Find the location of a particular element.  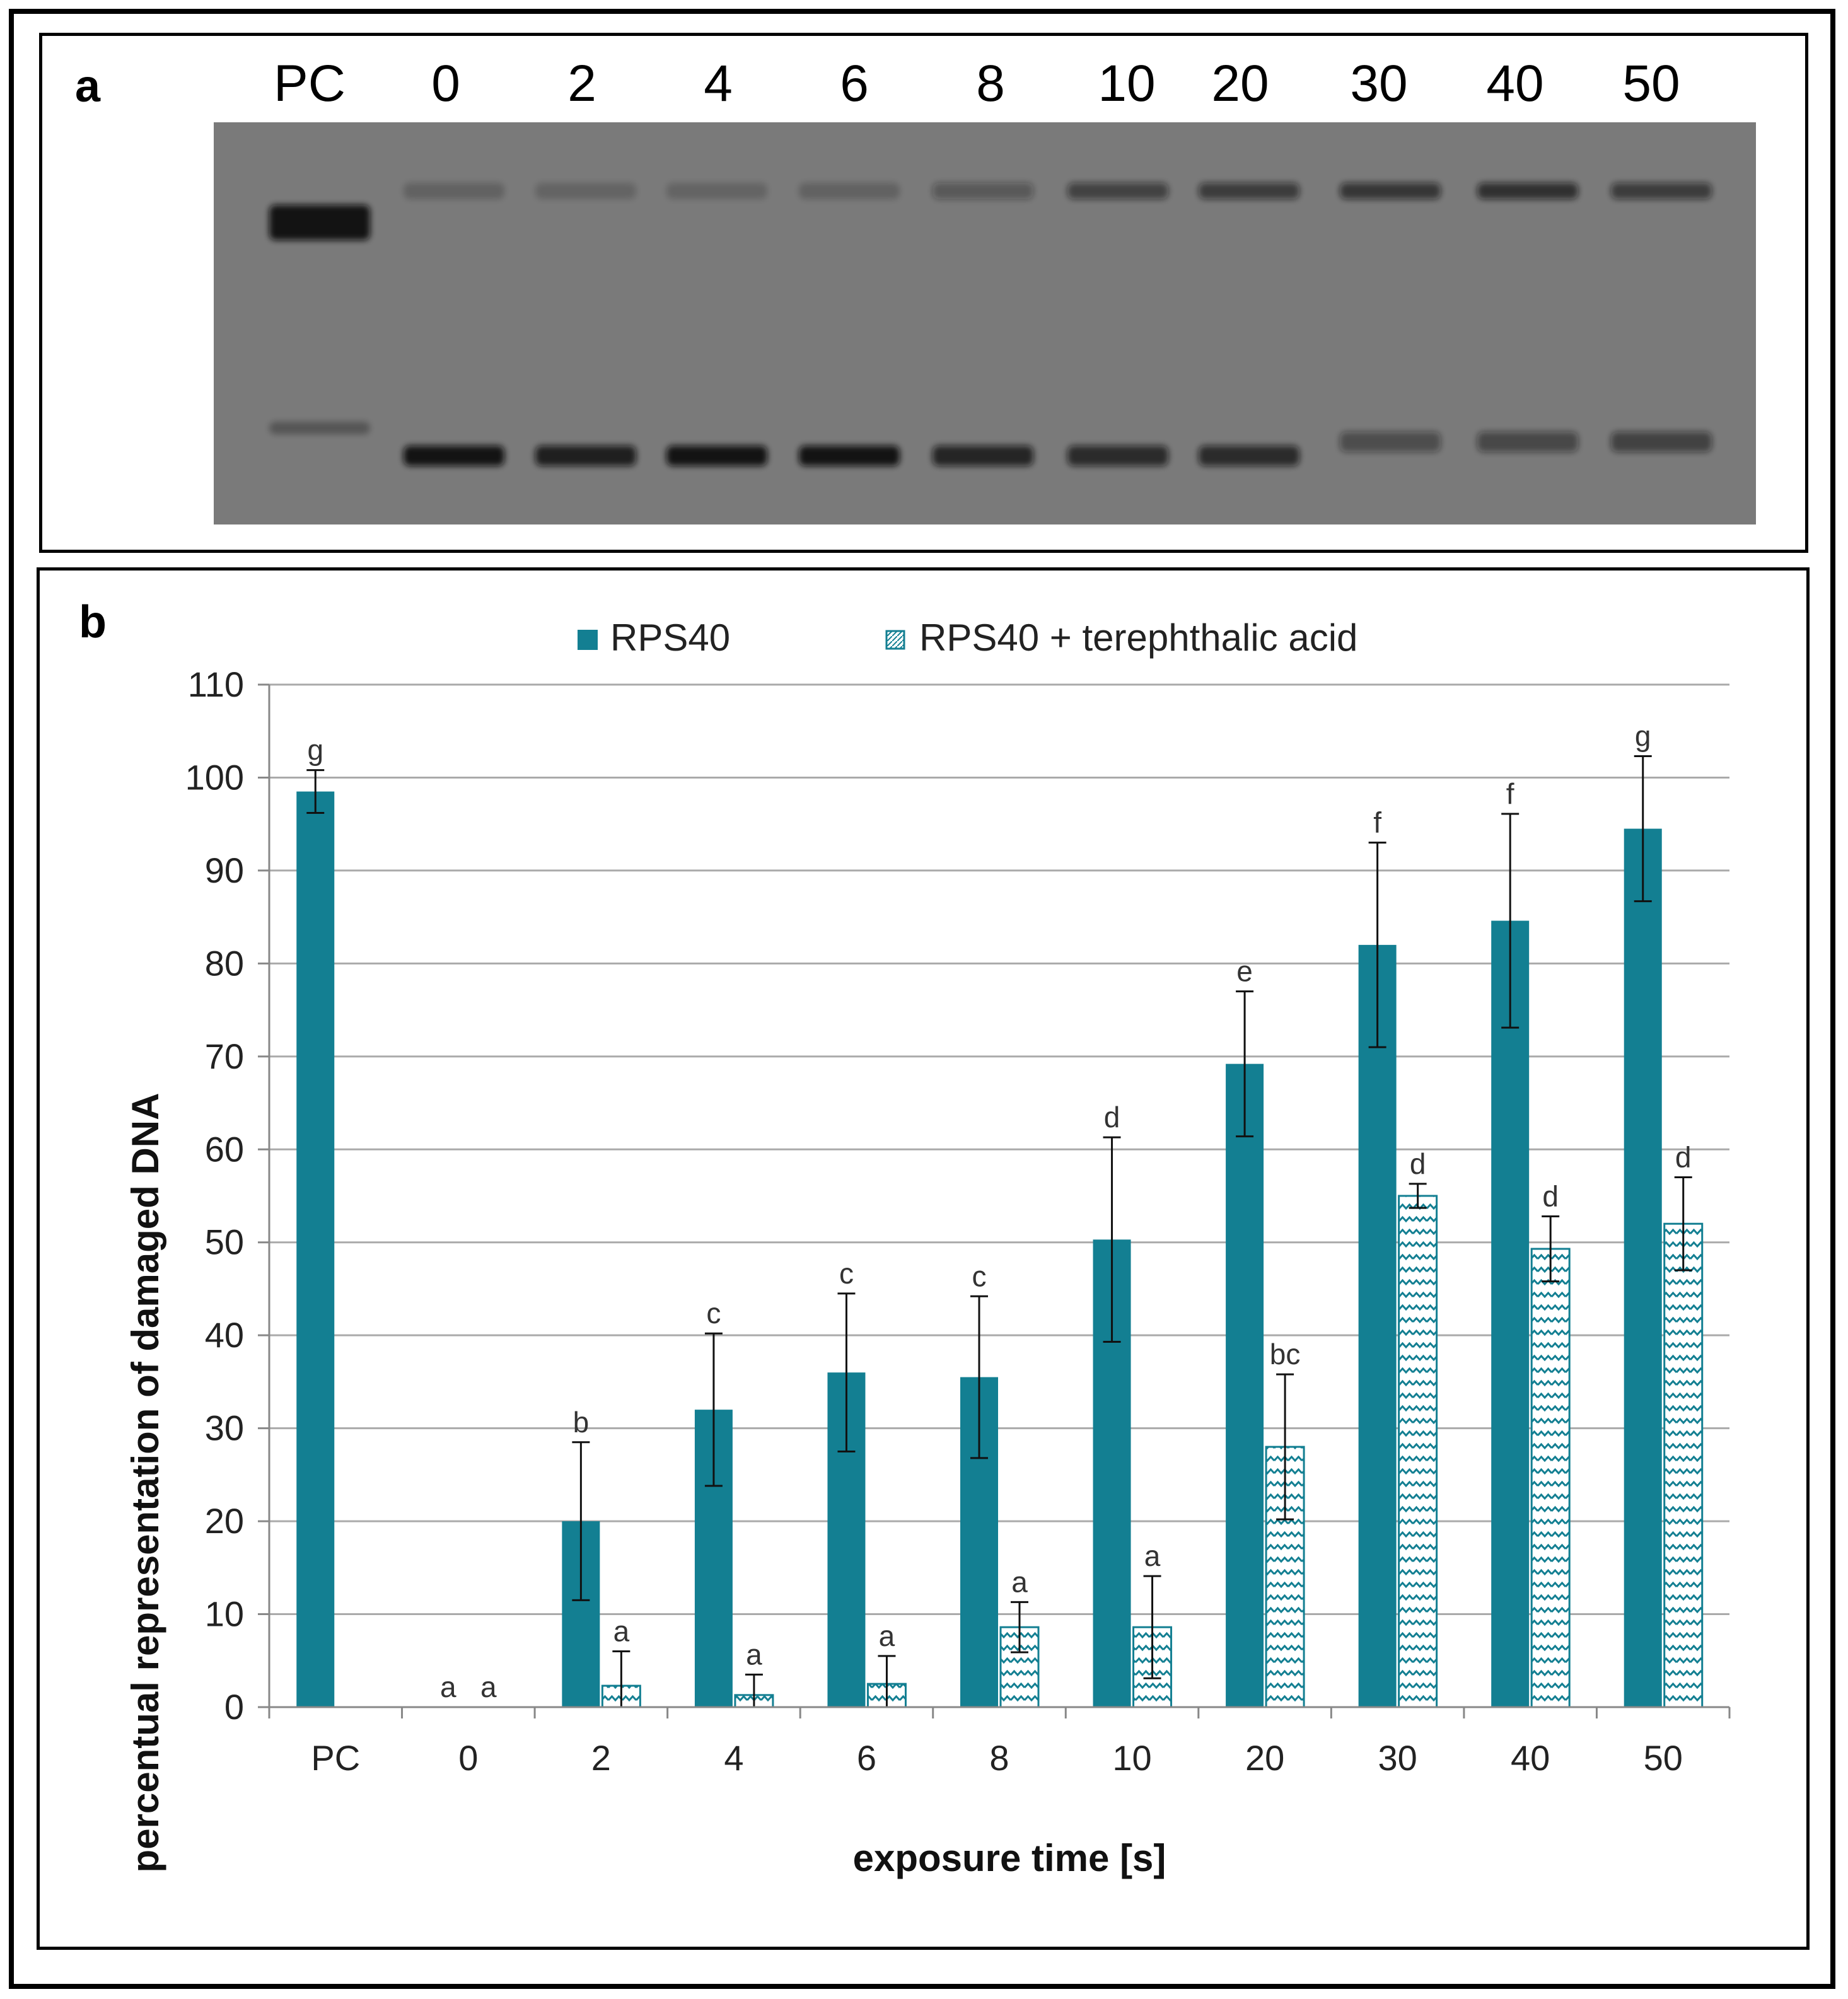

x-tick-label: 20 is located at coordinates (1264, 1758).